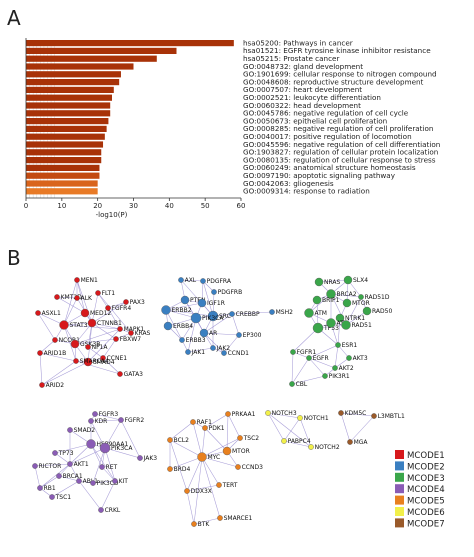 The height and width of the screenshot is (557, 474). I want to click on network-node-label: RAD51, so click(362, 325).